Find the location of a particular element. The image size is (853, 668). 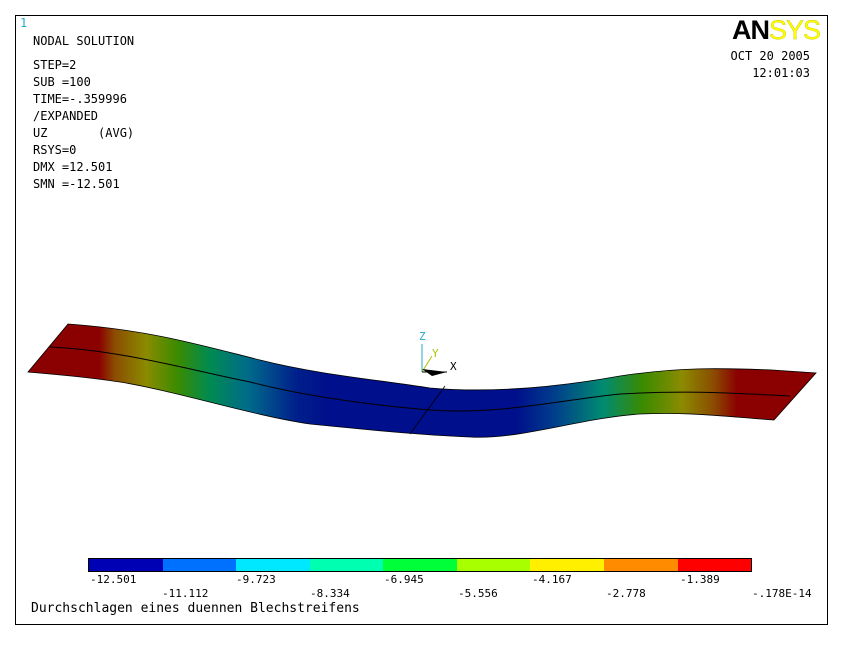

strip-element-edge is located at coordinates (427, 410).